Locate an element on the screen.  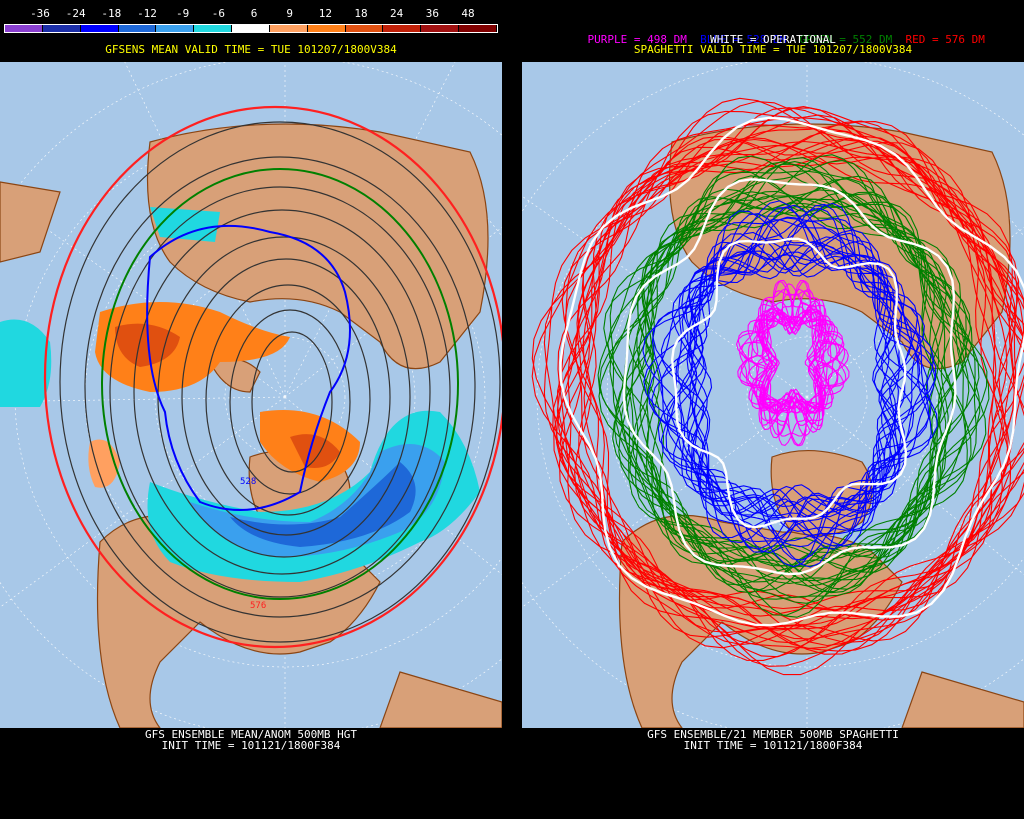
panel-separator is located at coordinates (512, 409).